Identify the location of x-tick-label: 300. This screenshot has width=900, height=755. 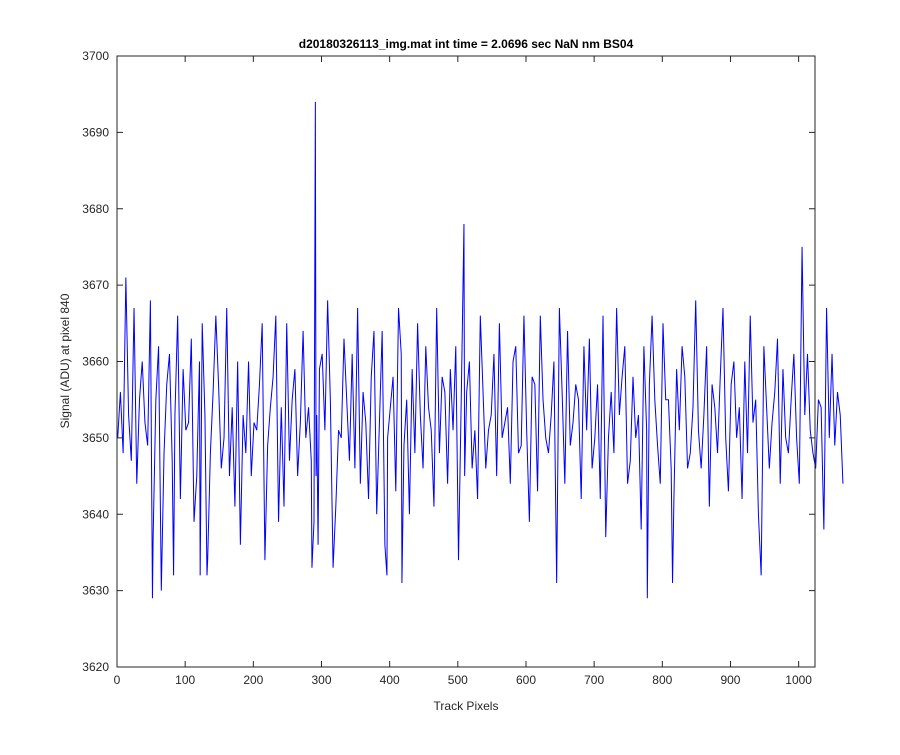
(321, 680).